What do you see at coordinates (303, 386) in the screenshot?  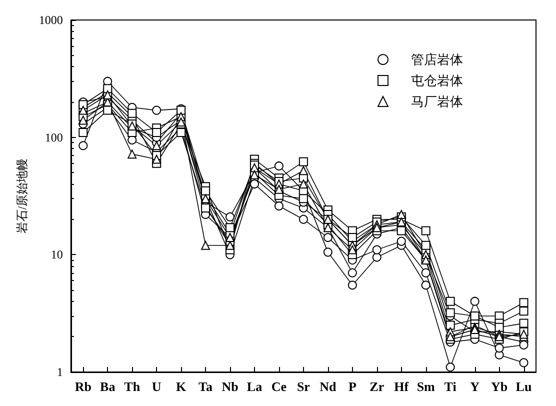 I see `x-tick-label: Sr` at bounding box center [303, 386].